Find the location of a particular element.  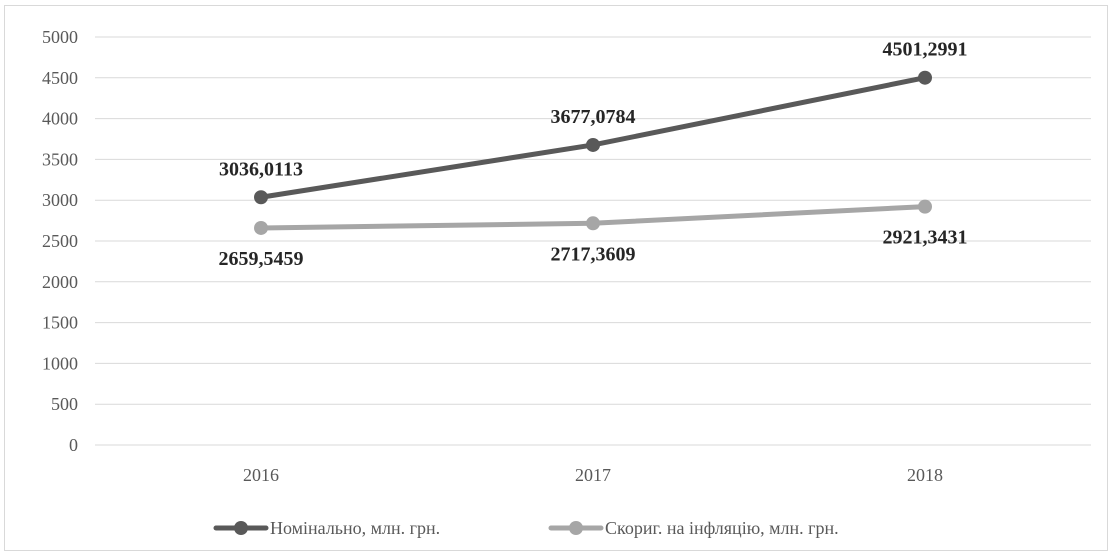

y-tick-label: 2000 is located at coordinates (60, 282).